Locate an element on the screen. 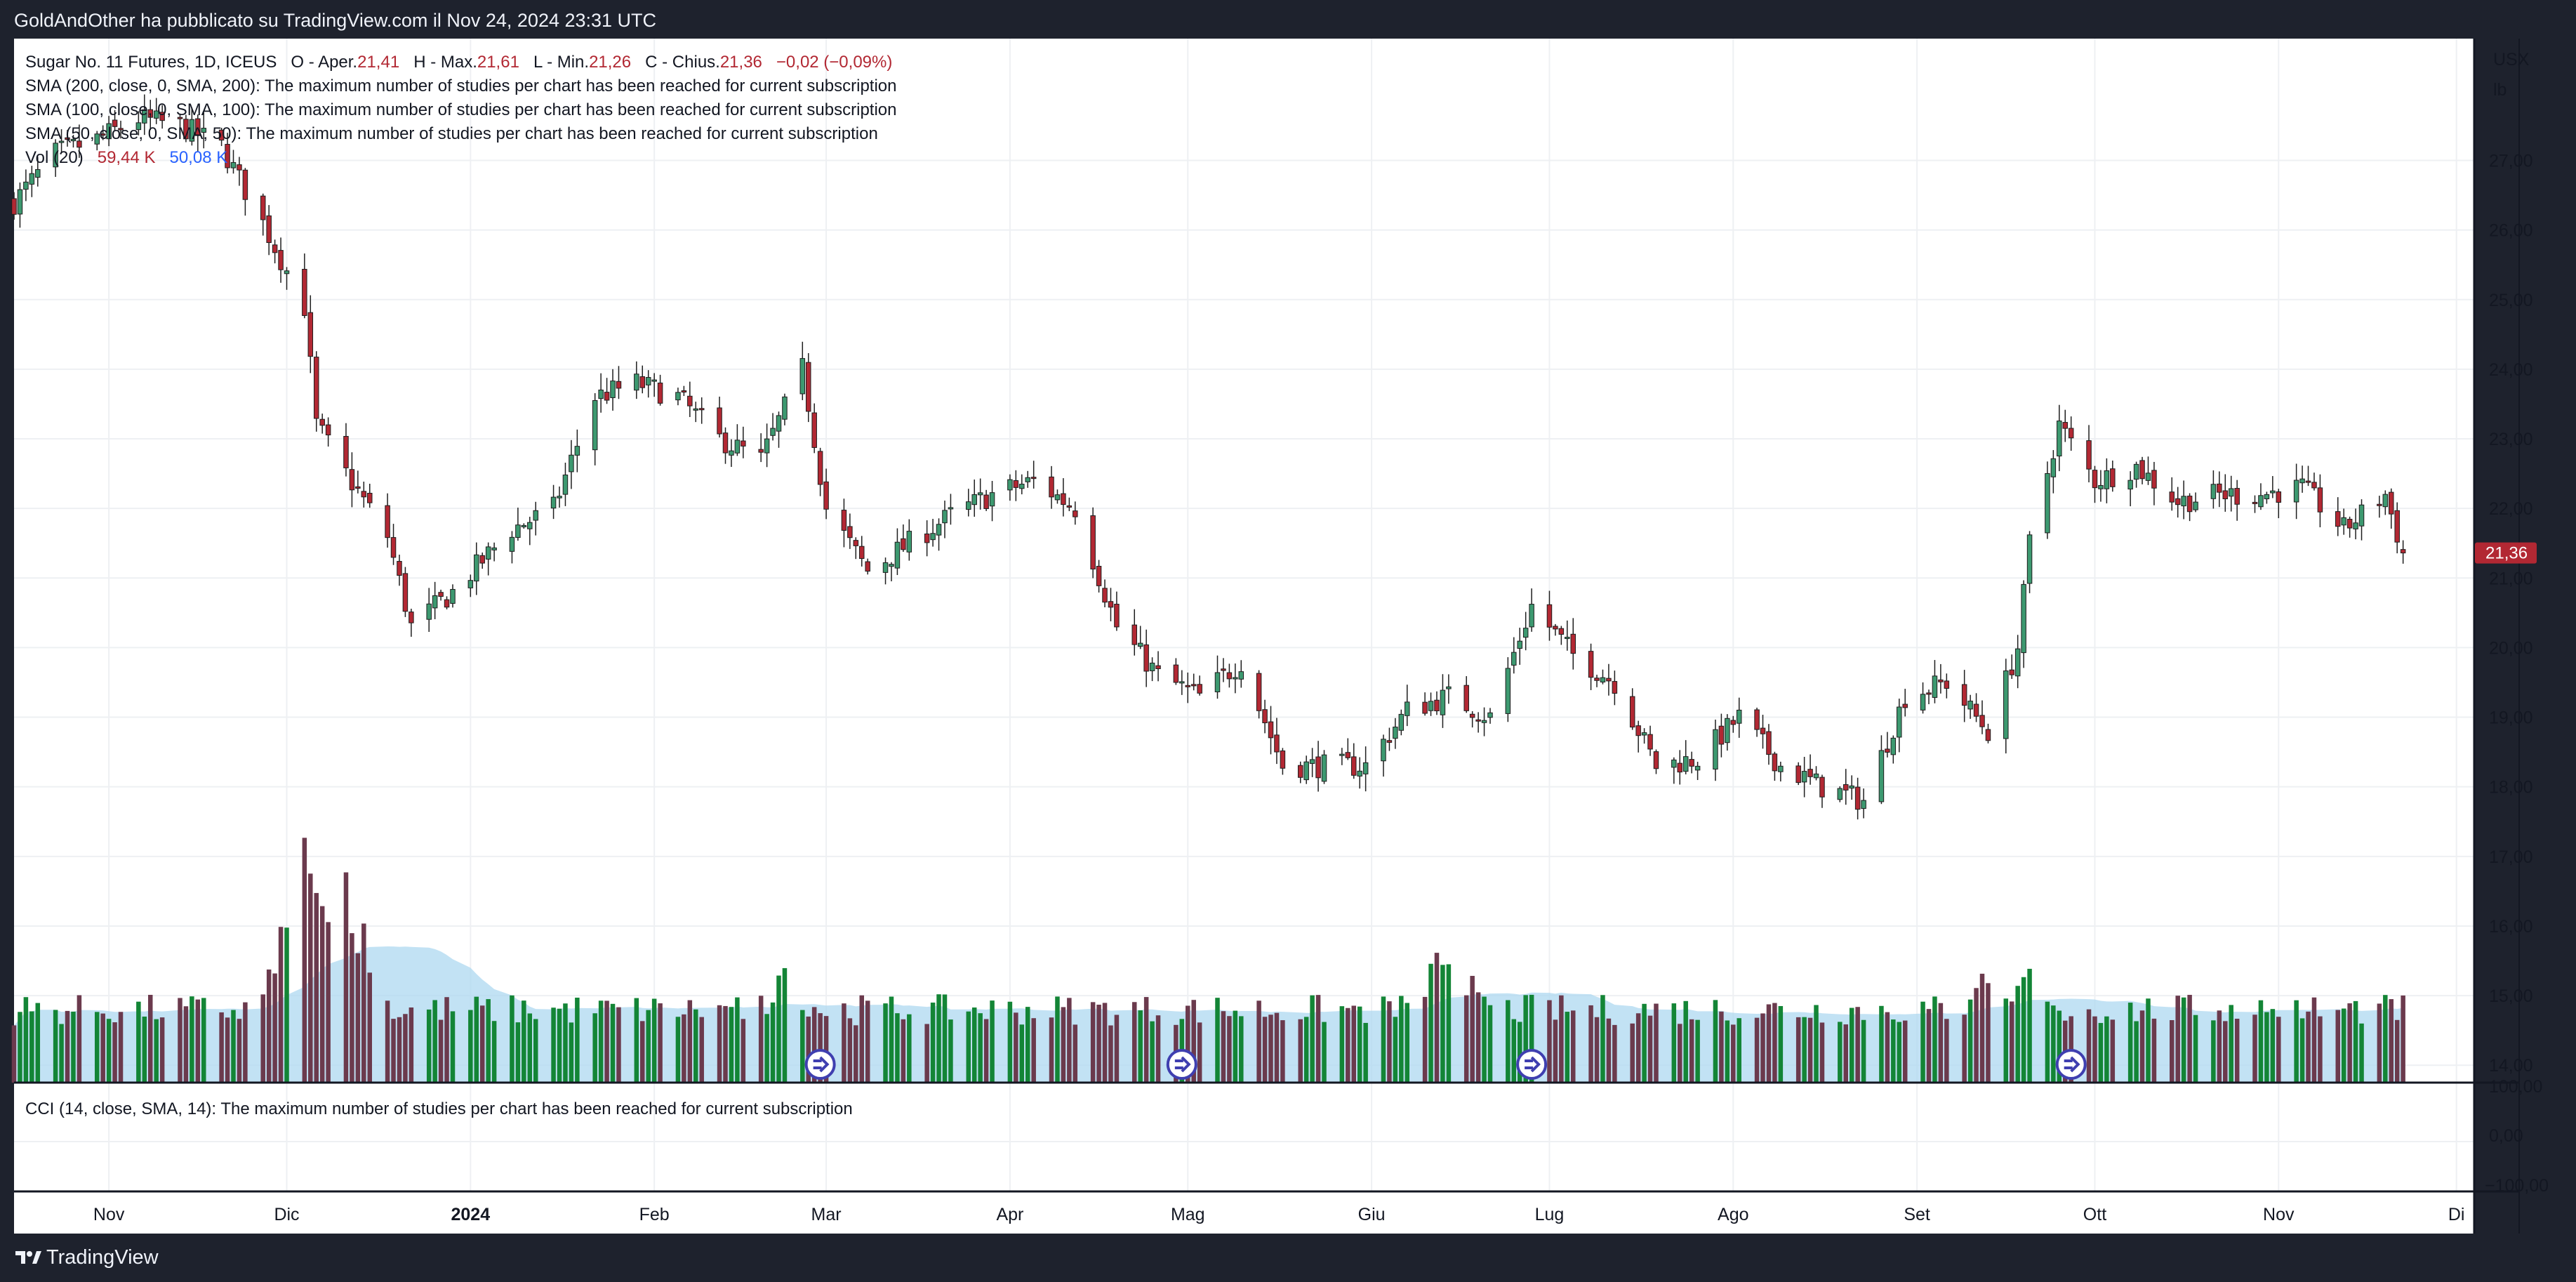 This screenshot has height=1282, width=2576. time-label: Lug is located at coordinates (1550, 1214).